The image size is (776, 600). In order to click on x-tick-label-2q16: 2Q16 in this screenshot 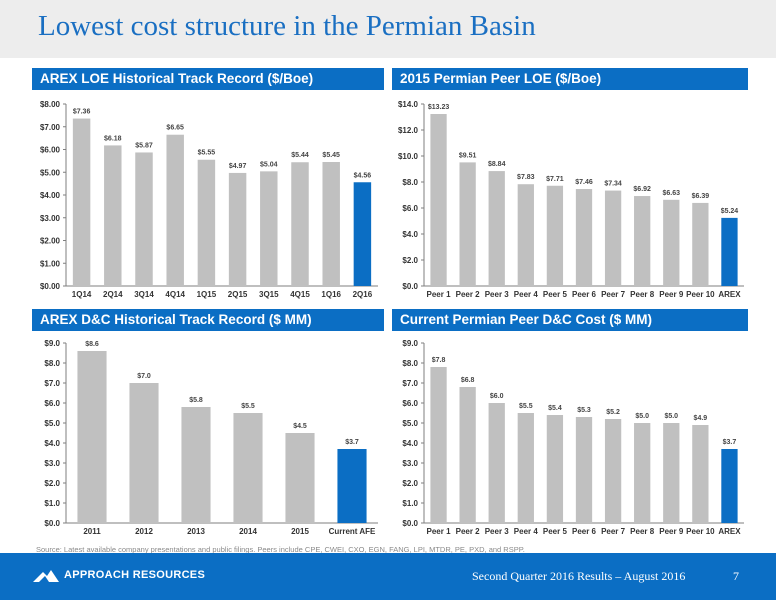, I will do `click(363, 294)`.